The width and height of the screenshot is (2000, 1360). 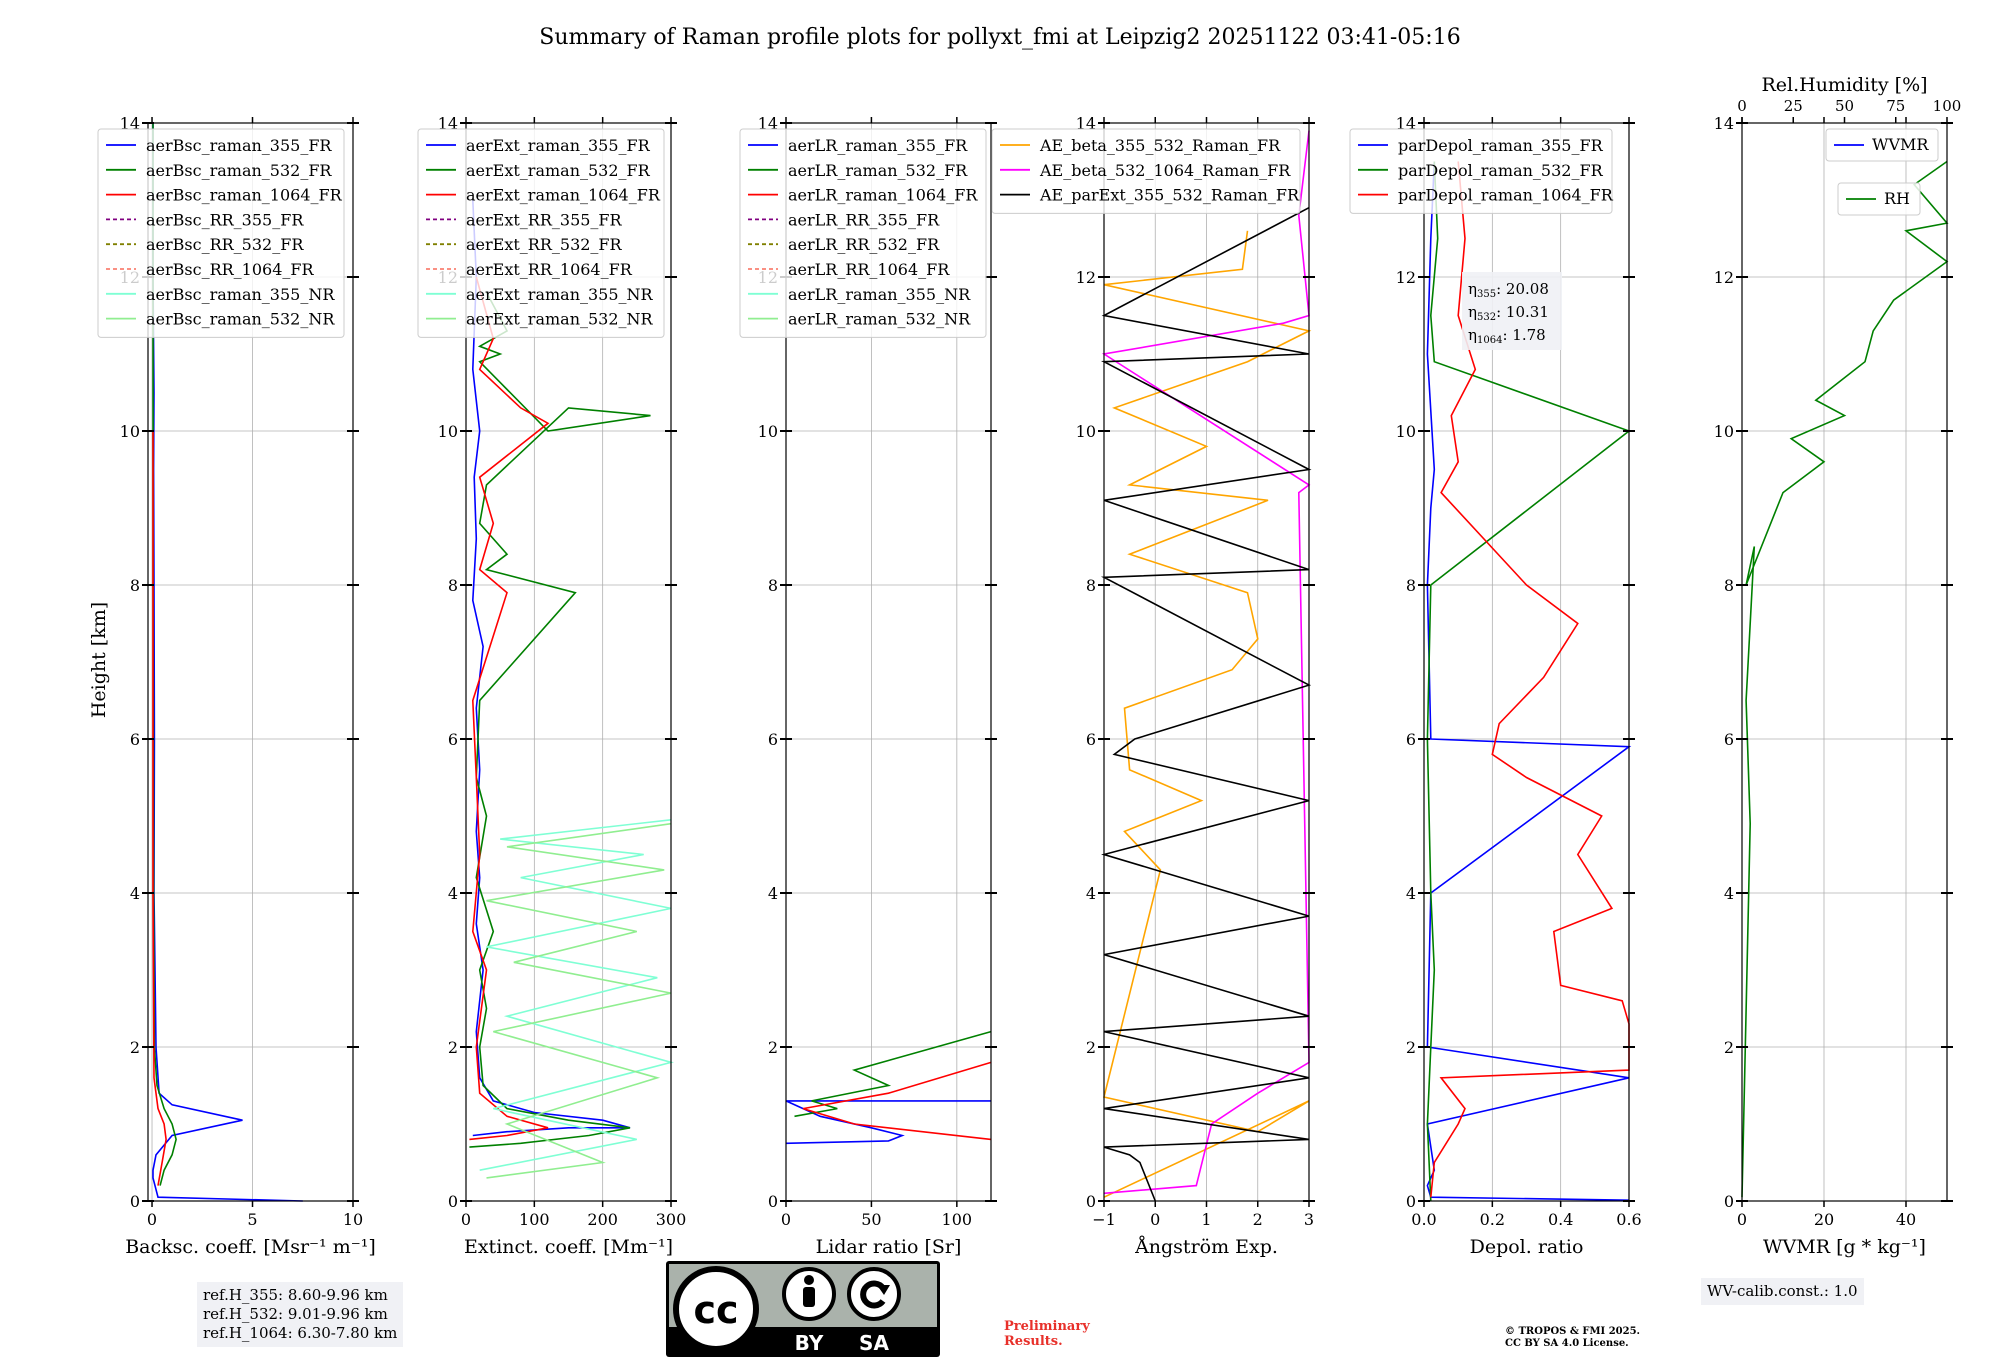 I want to click on by-person-icon, so click(x=809, y=1294).